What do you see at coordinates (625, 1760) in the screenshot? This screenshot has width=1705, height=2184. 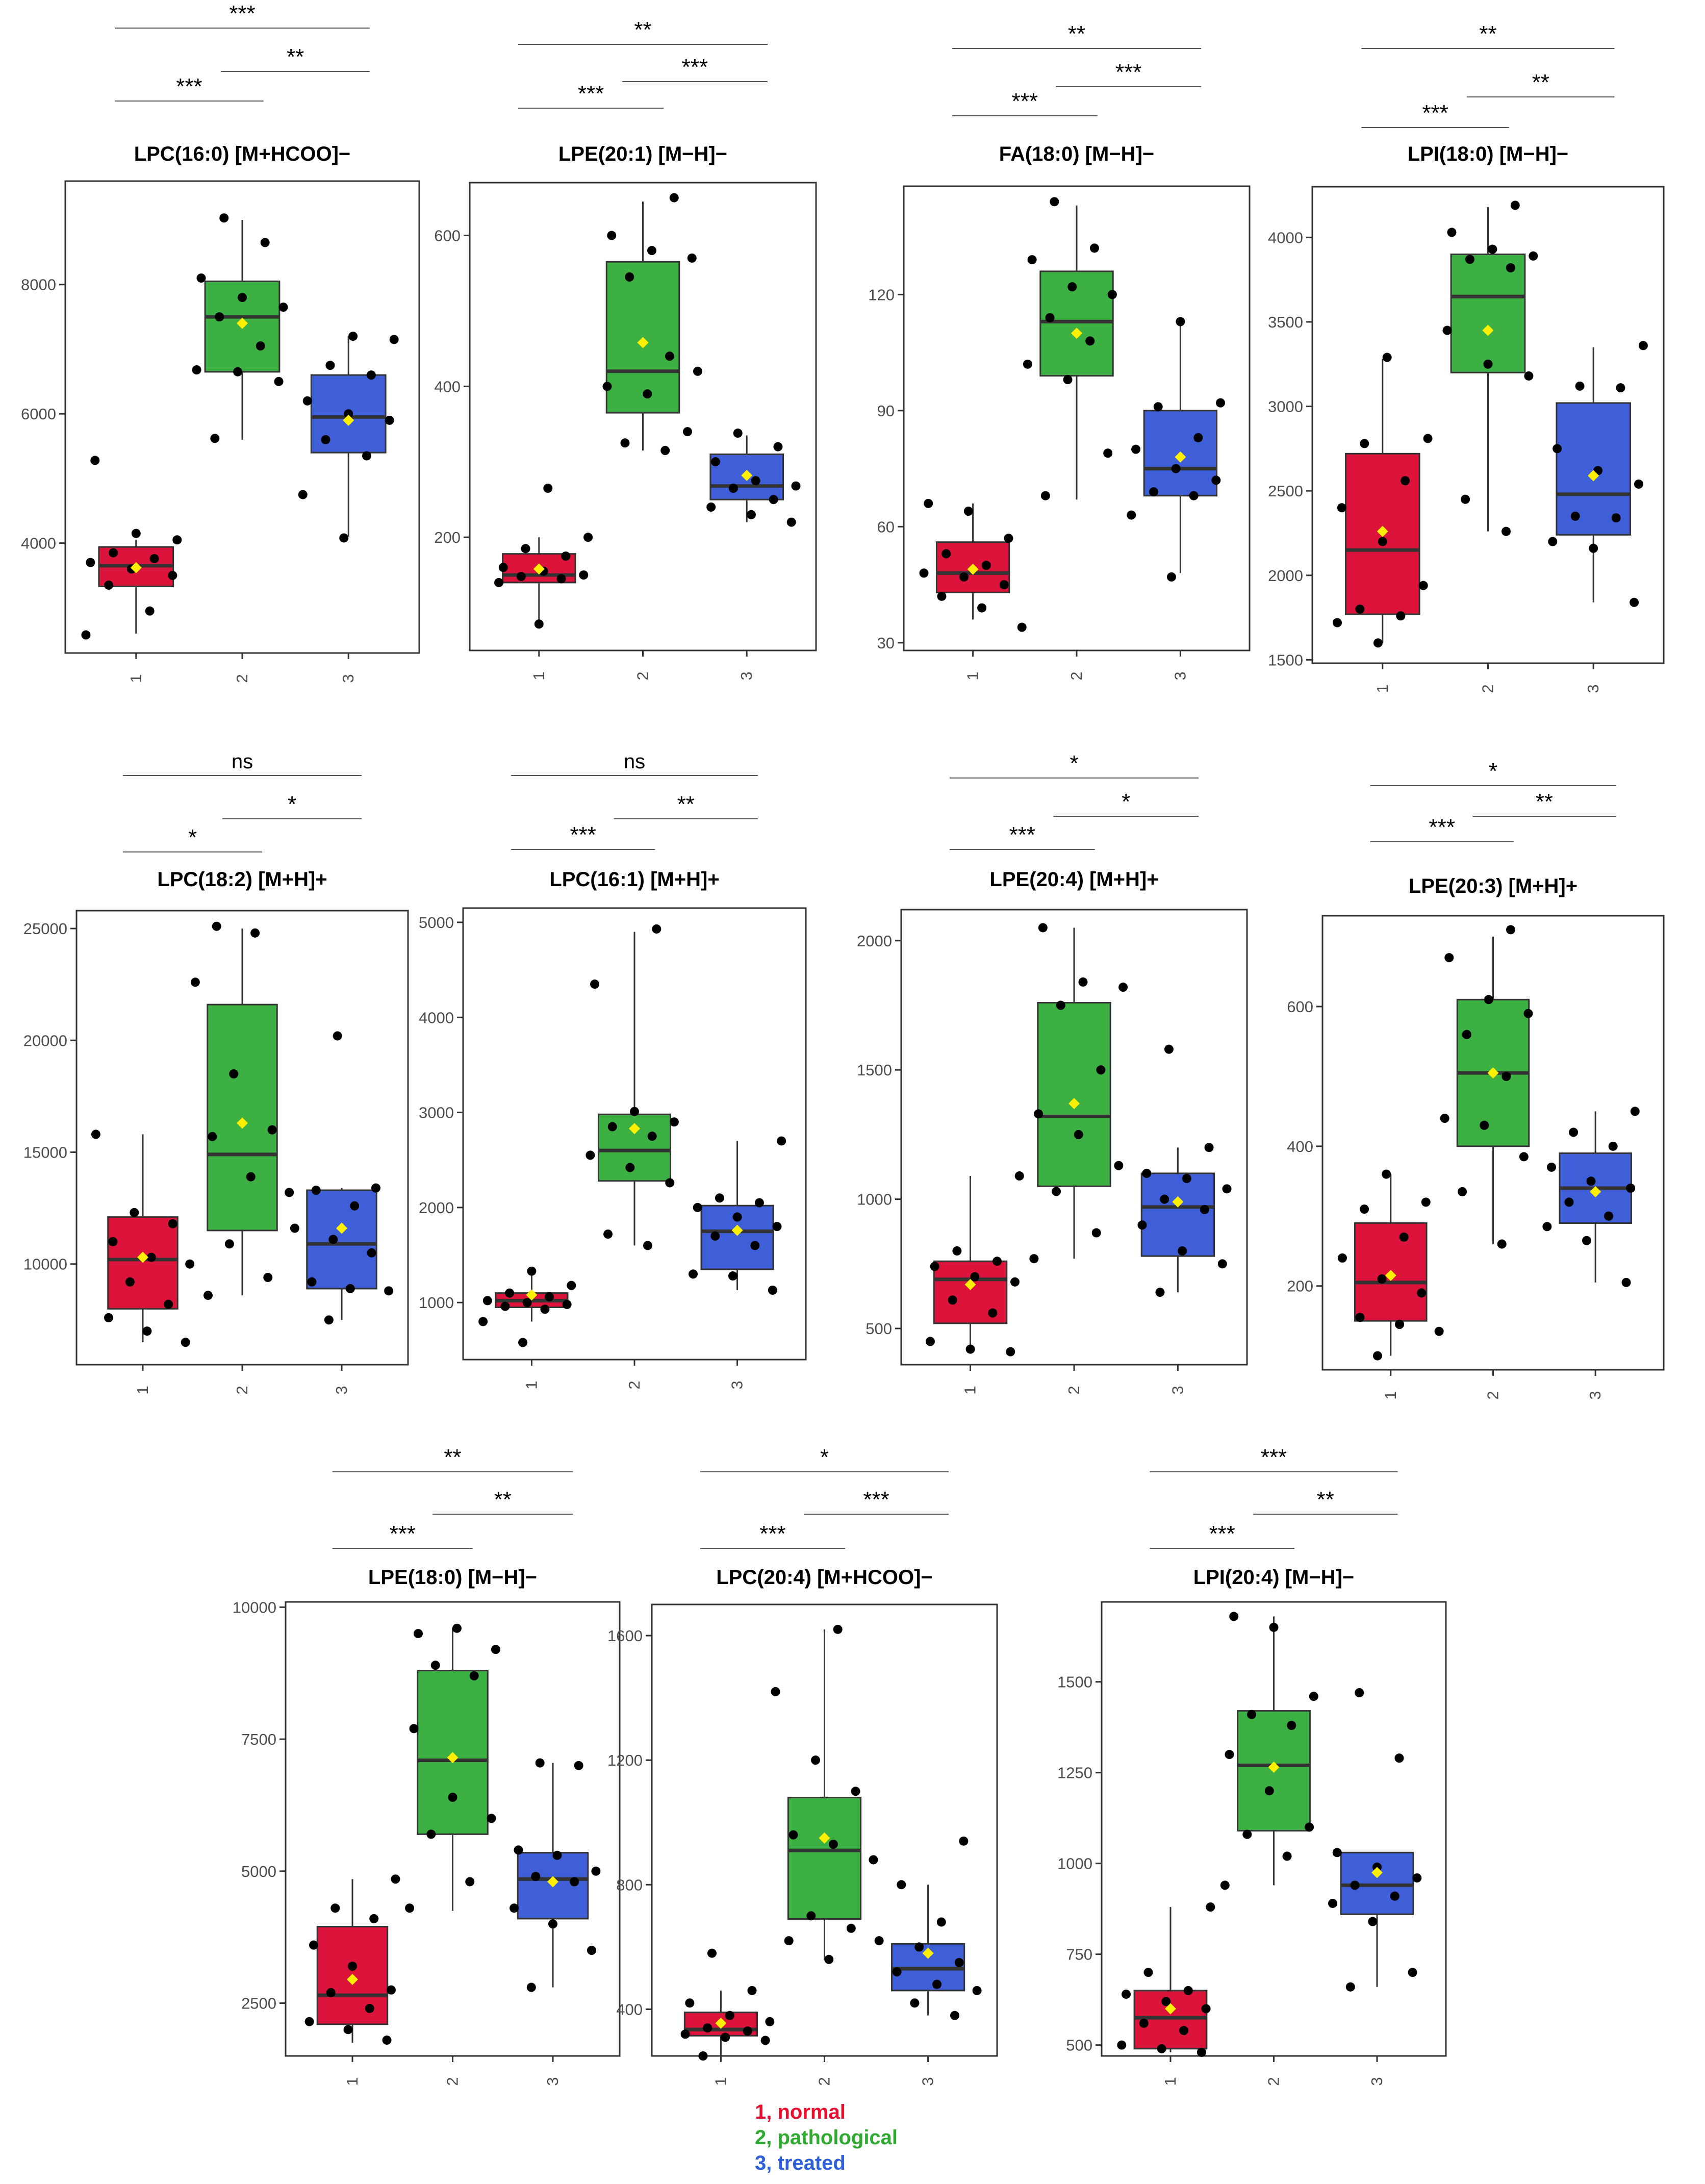 I see `y-tick-label: 1200` at bounding box center [625, 1760].